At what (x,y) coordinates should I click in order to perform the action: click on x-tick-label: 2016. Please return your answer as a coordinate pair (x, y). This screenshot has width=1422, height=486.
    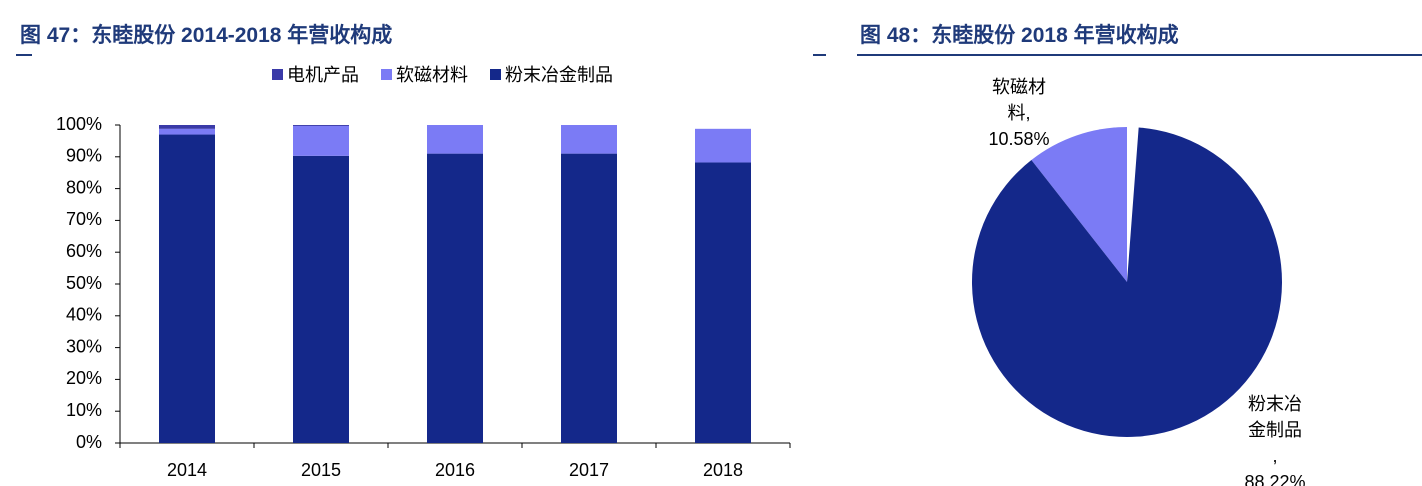
    Looking at the image, I should click on (455, 470).